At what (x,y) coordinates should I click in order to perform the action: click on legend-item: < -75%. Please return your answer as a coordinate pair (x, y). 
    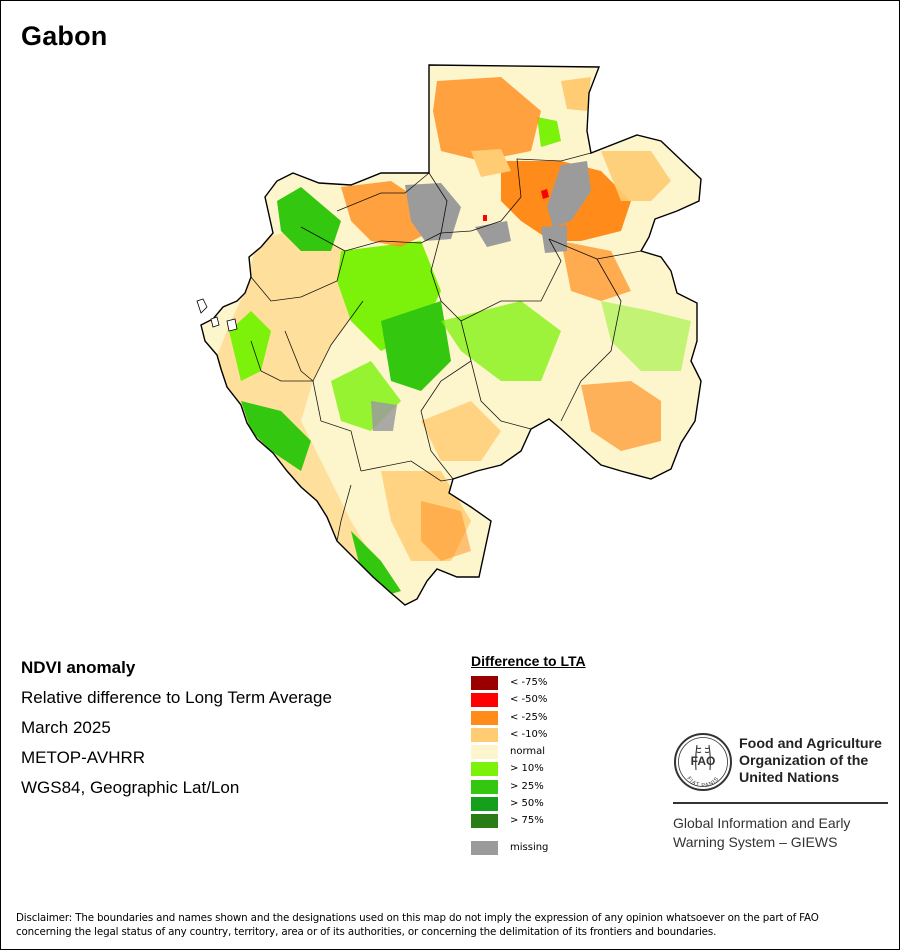
    Looking at the image, I should click on (561, 683).